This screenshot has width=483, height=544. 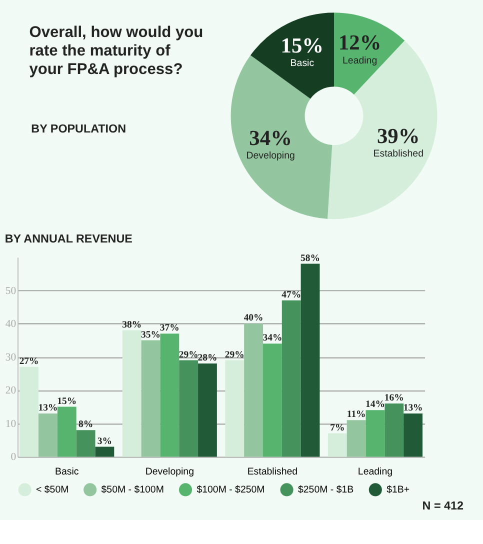 I want to click on data-label: 27%, so click(x=29, y=361).